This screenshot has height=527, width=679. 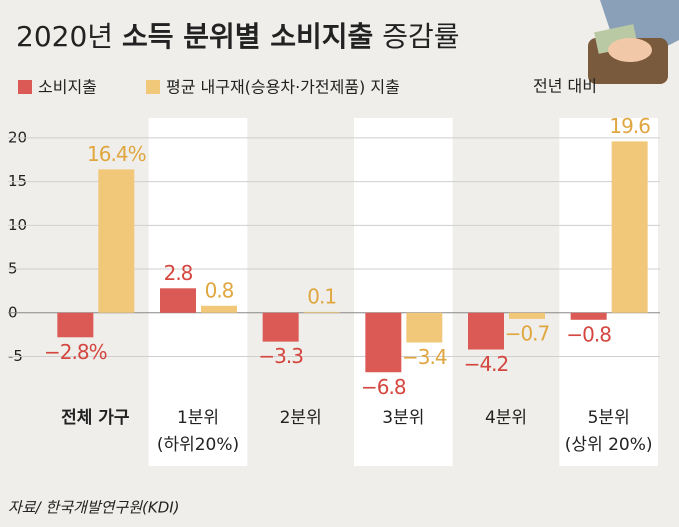 I want to click on value-label: −4.2, so click(x=486, y=364).